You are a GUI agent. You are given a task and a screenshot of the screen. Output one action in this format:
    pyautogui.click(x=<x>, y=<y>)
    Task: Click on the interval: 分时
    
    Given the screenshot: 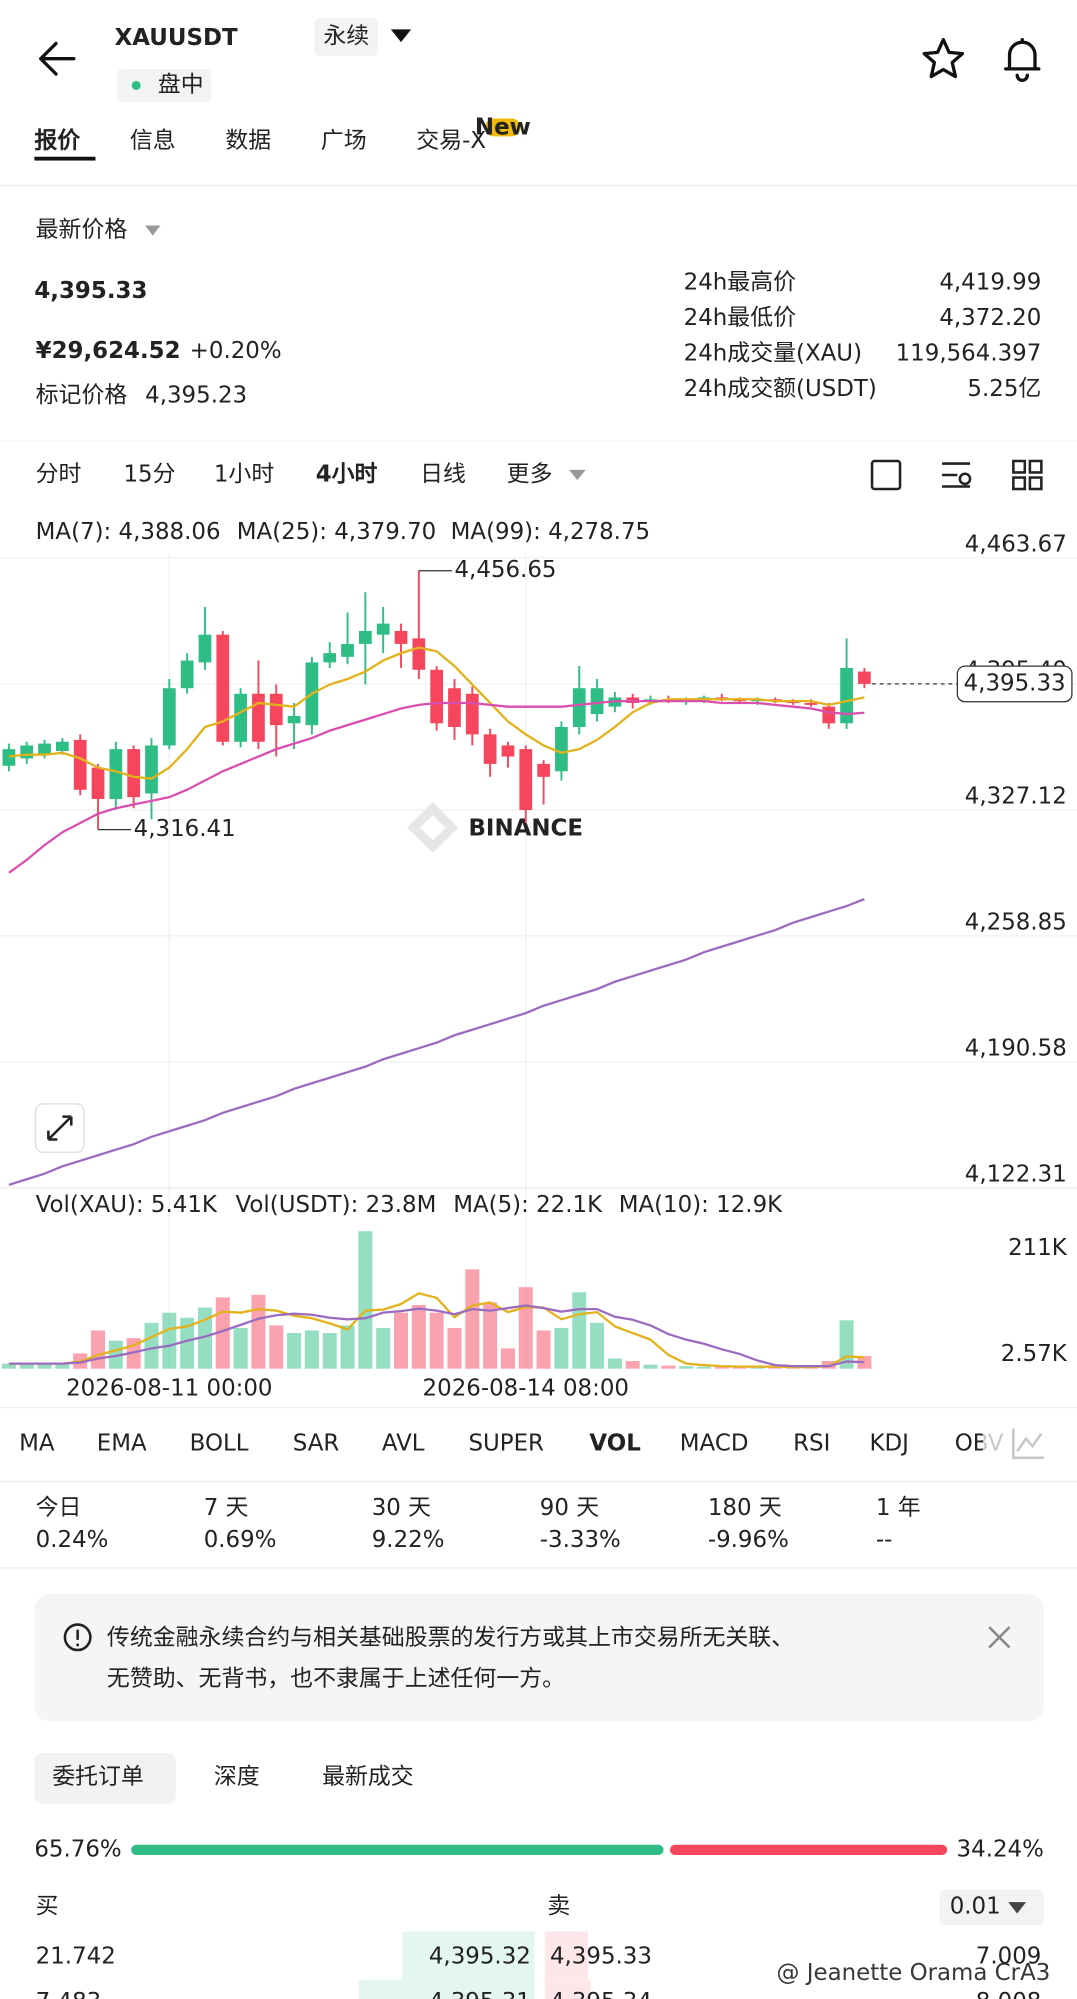 What is the action you would take?
    pyautogui.click(x=59, y=475)
    